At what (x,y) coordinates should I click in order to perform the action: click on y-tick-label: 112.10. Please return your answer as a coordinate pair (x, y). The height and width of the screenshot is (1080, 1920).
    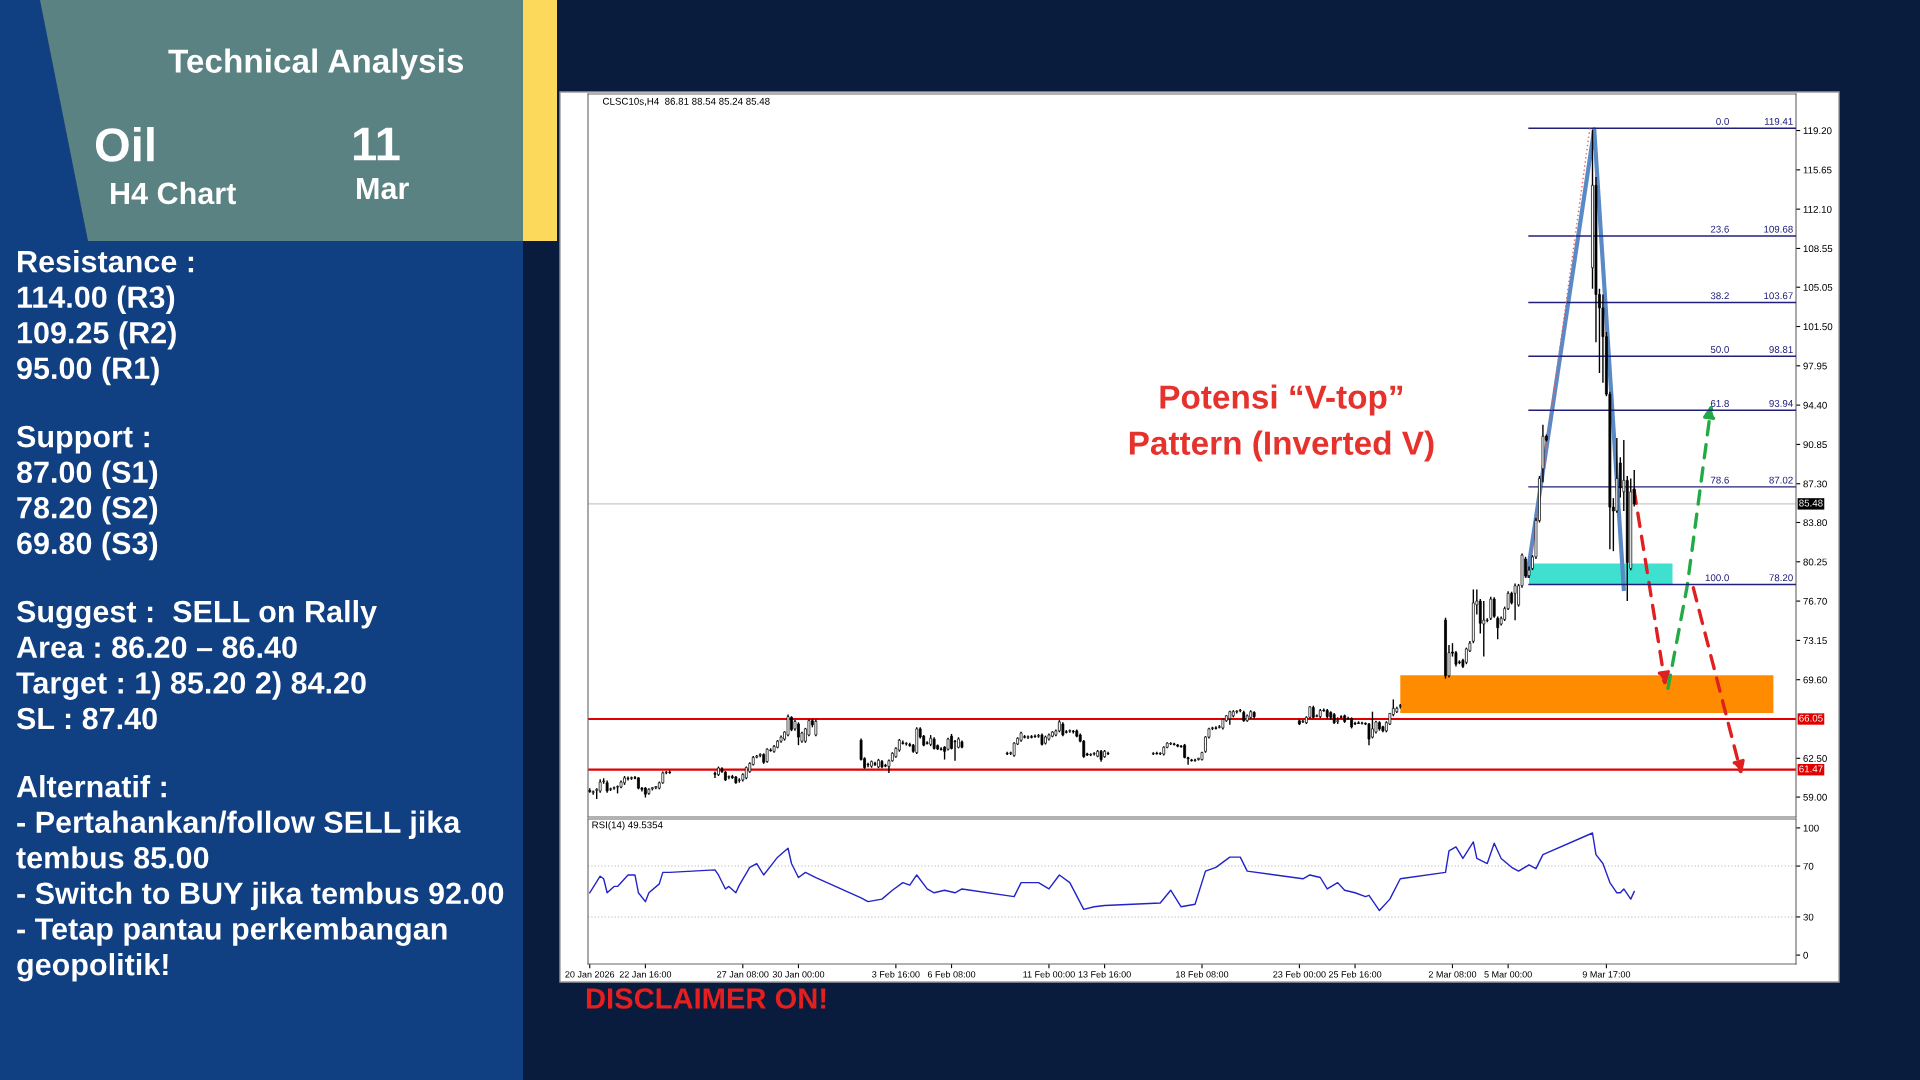
    Looking at the image, I should click on (1817, 209).